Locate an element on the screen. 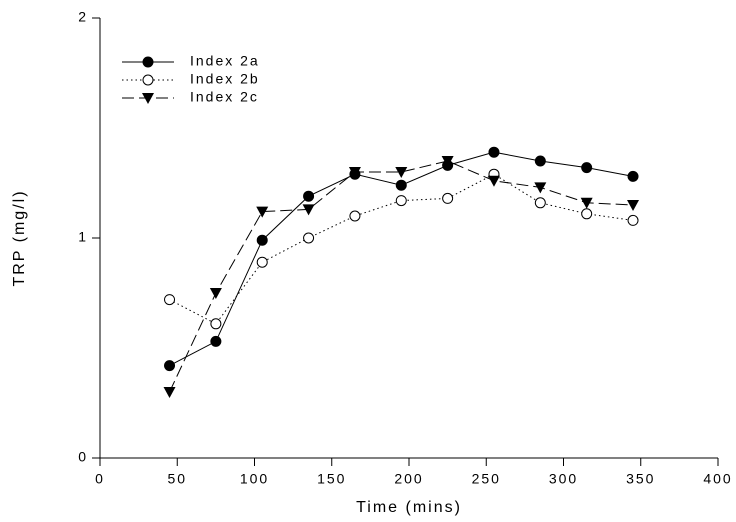 The height and width of the screenshot is (522, 736). legend-label: Index 2b is located at coordinates (225, 79).